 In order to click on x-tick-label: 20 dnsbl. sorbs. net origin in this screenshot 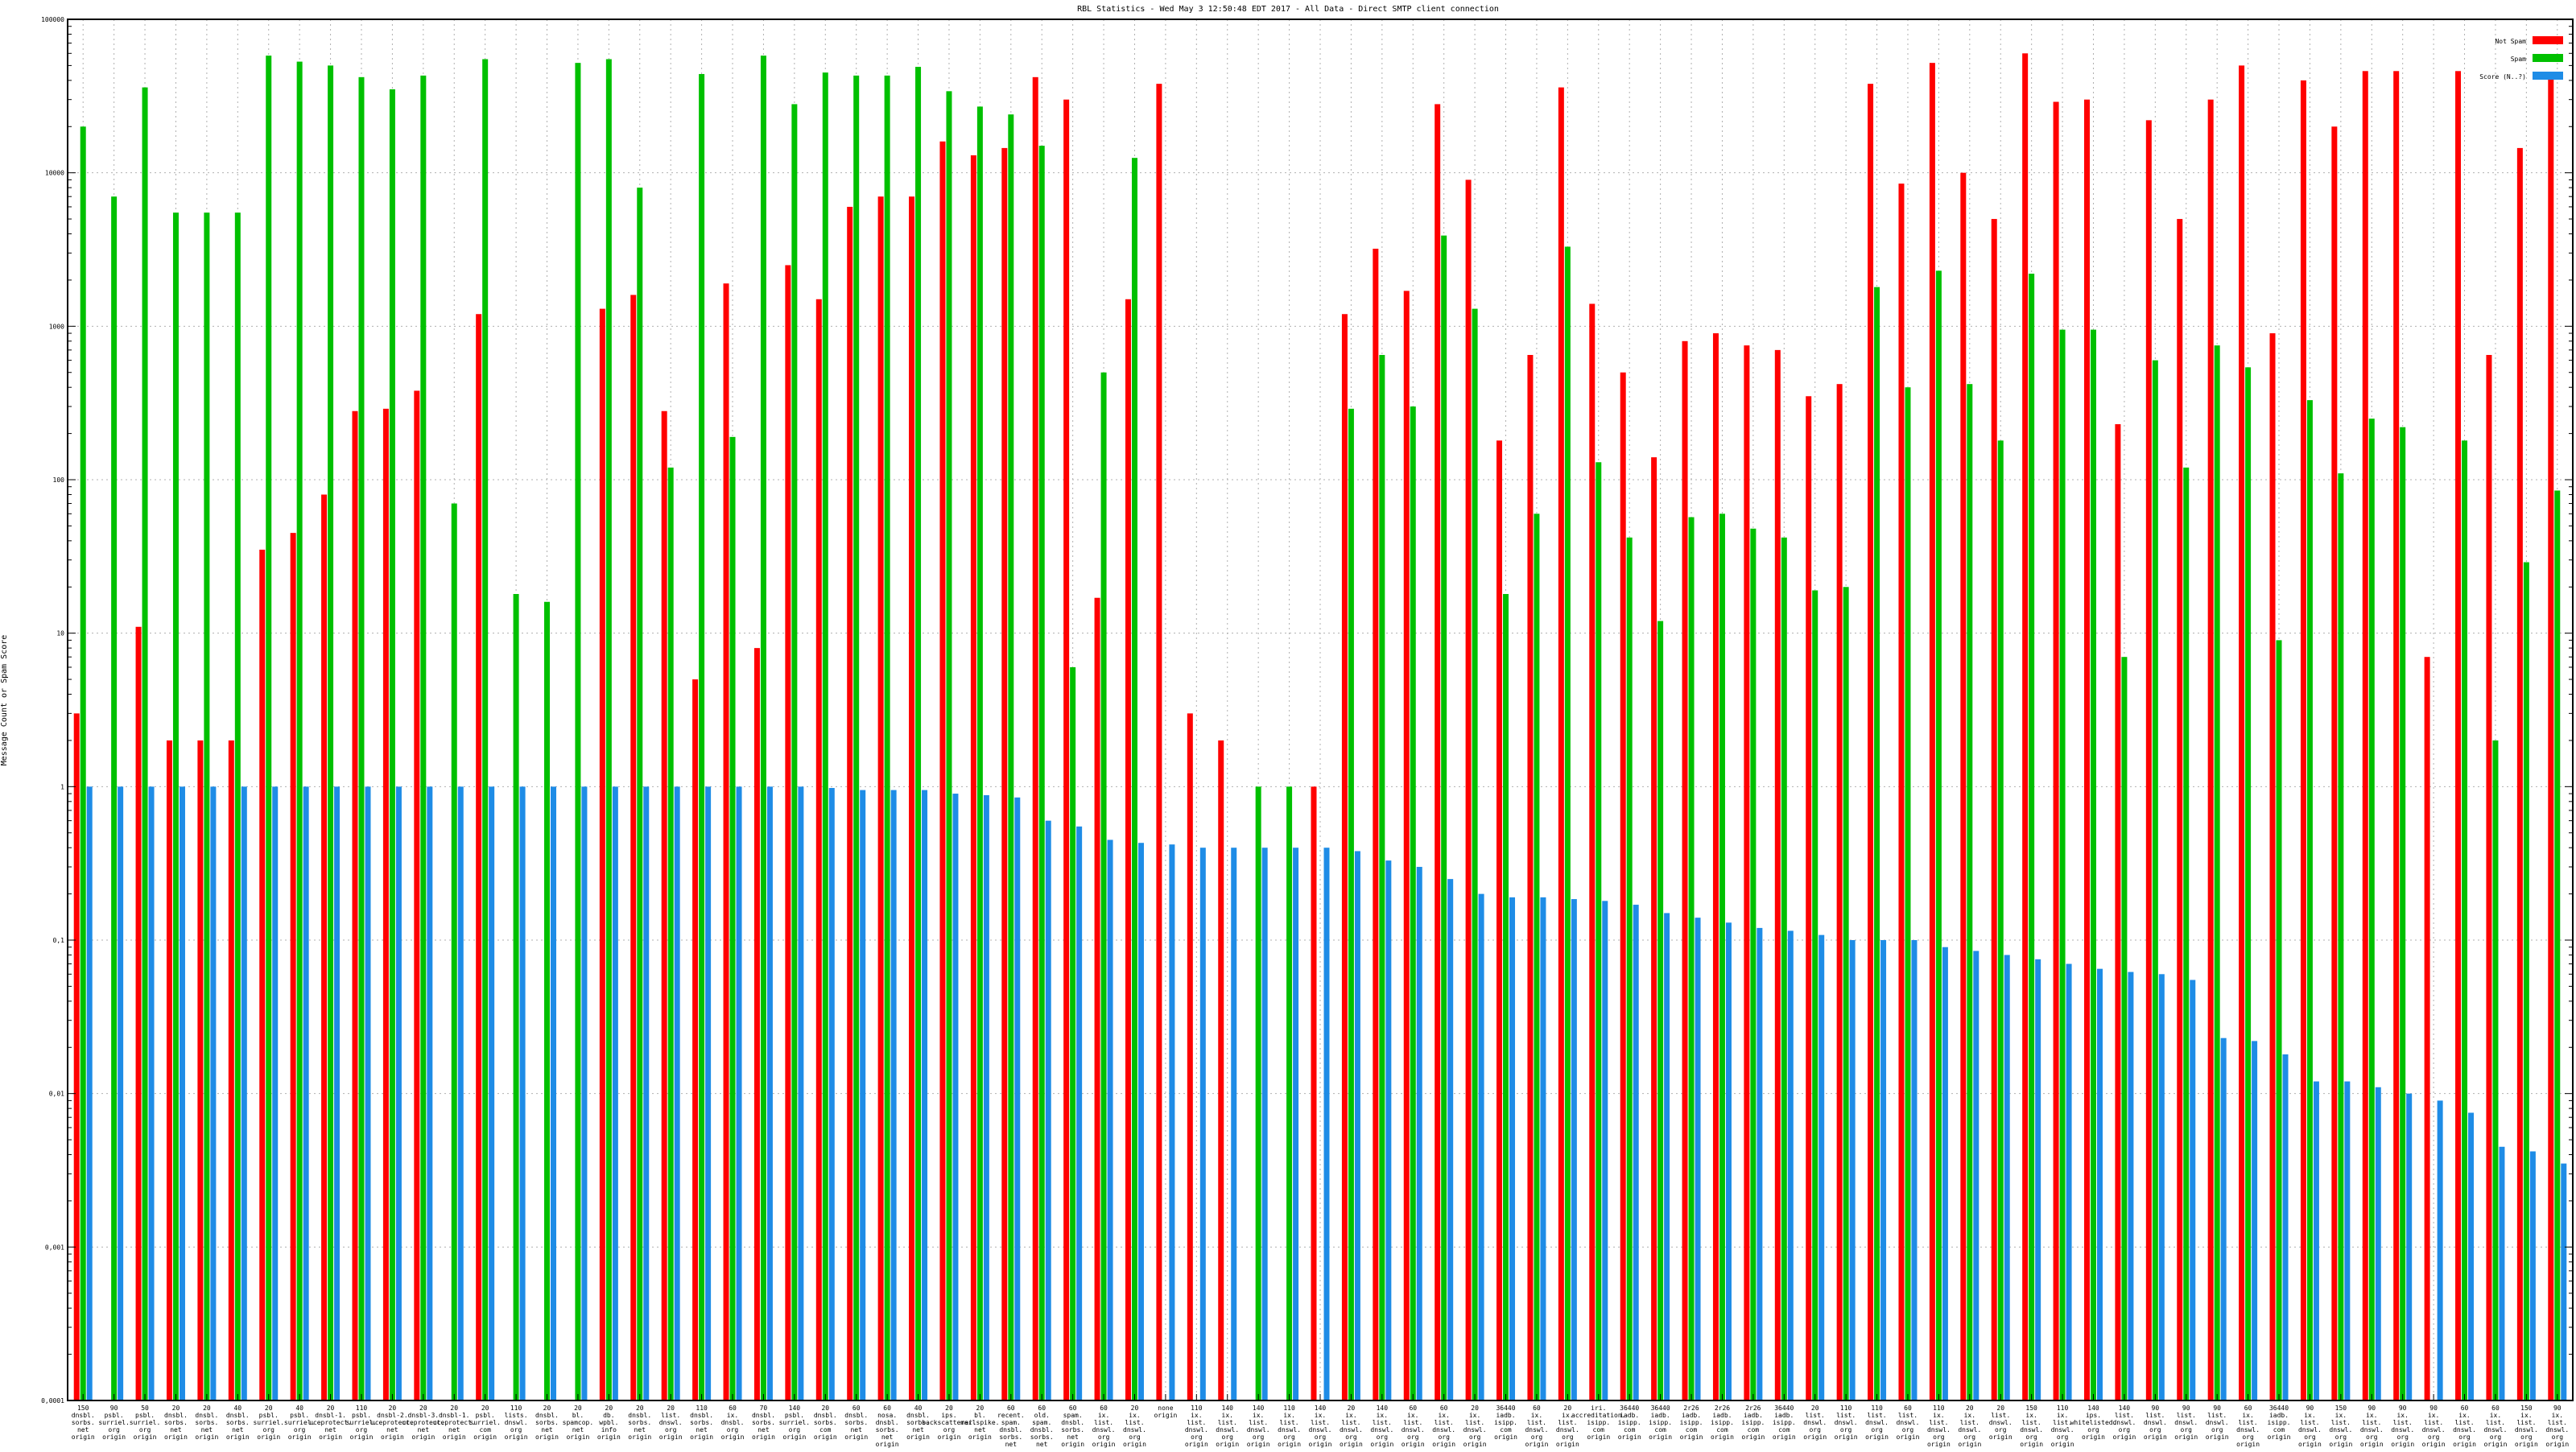, I will do `click(176, 1423)`.